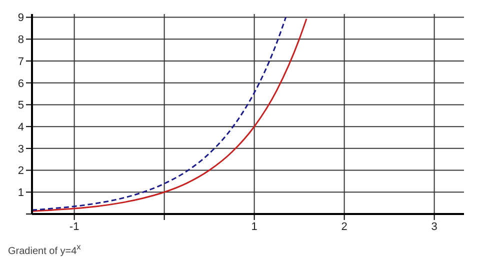 The height and width of the screenshot is (270, 480). Describe the element at coordinates (74, 226) in the screenshot. I see `x-tick-label: -1` at that location.